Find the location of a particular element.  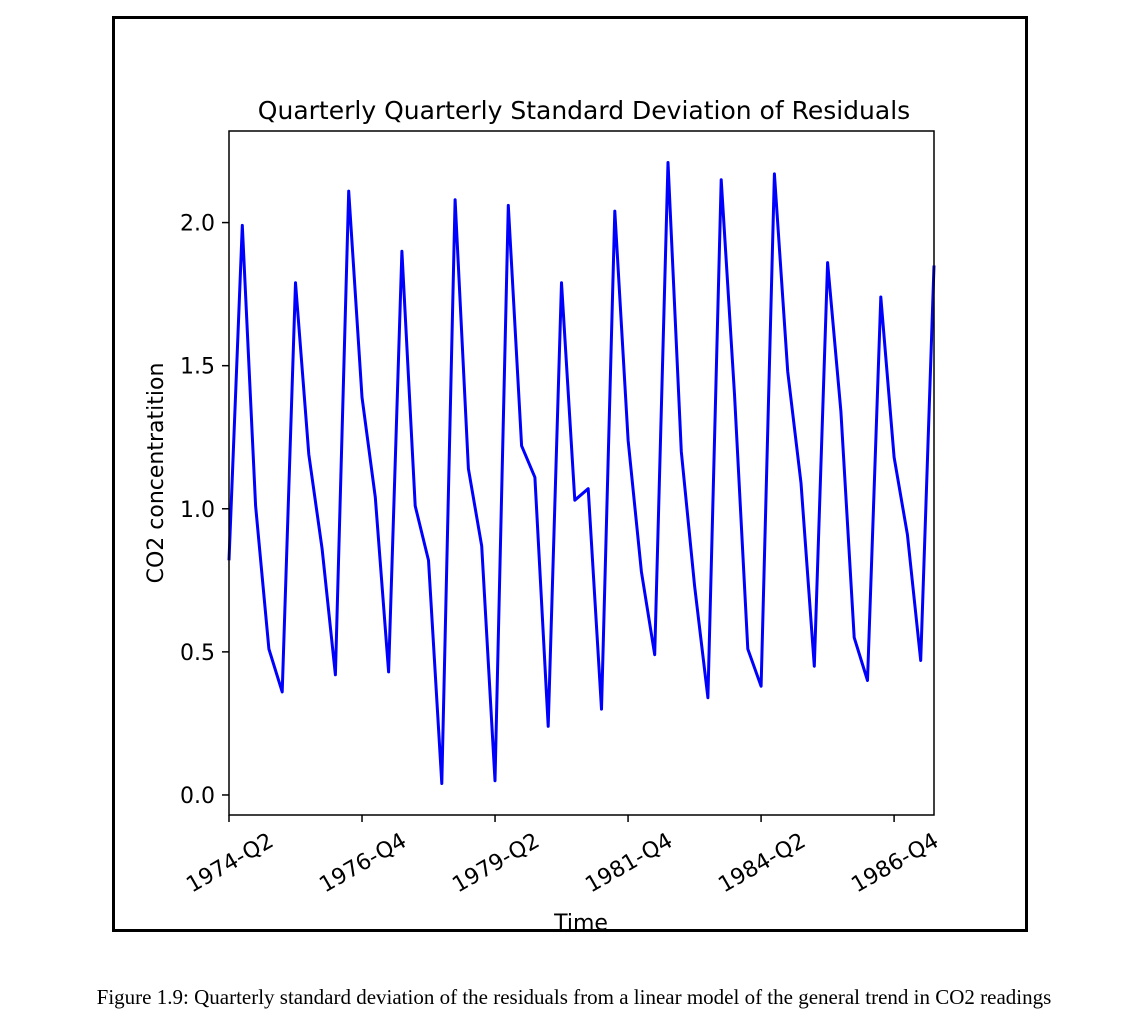

y-tick-label: 0.0 is located at coordinates (197, 796).